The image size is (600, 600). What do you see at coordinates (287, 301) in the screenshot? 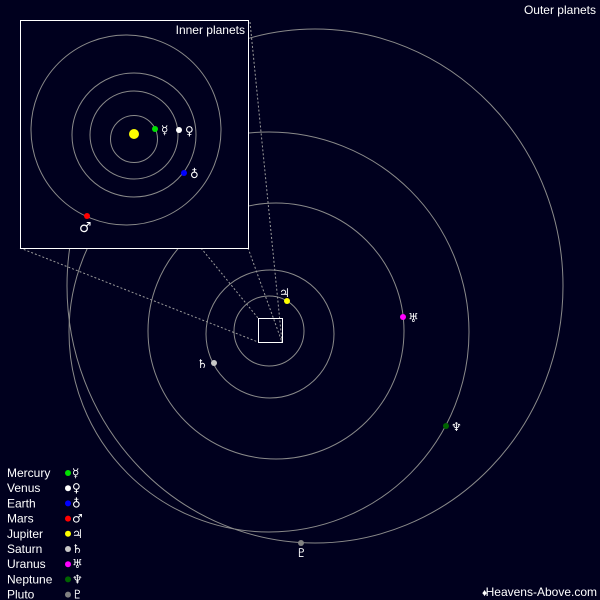
I see `planet-jupiter` at bounding box center [287, 301].